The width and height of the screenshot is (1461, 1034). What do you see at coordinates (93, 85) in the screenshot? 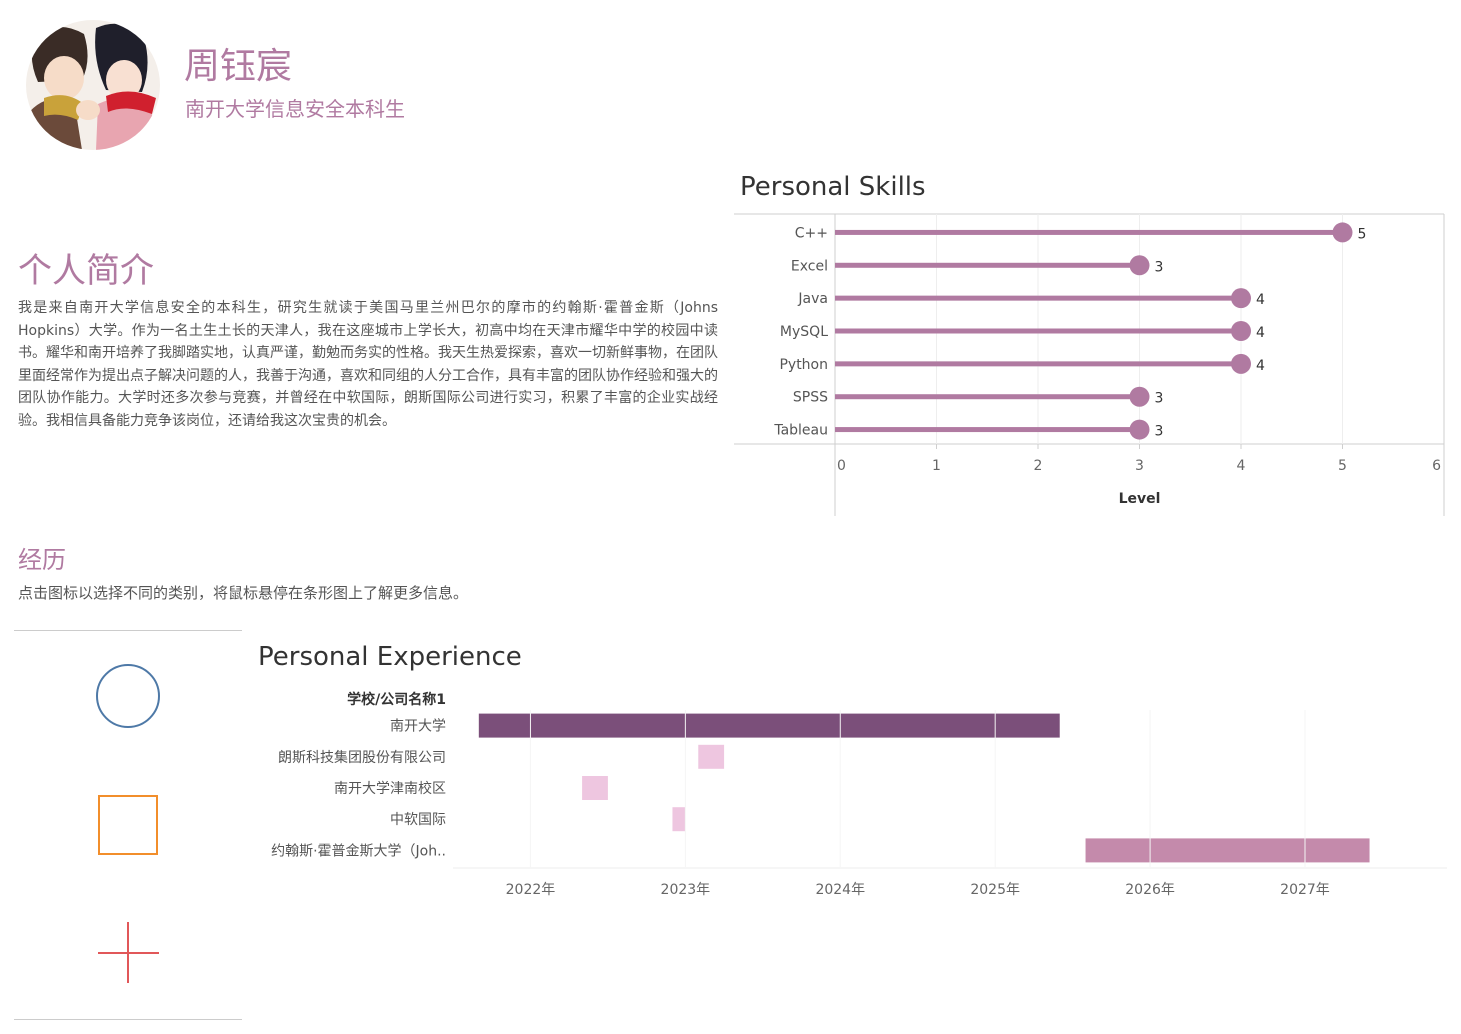
I see `avatar` at bounding box center [93, 85].